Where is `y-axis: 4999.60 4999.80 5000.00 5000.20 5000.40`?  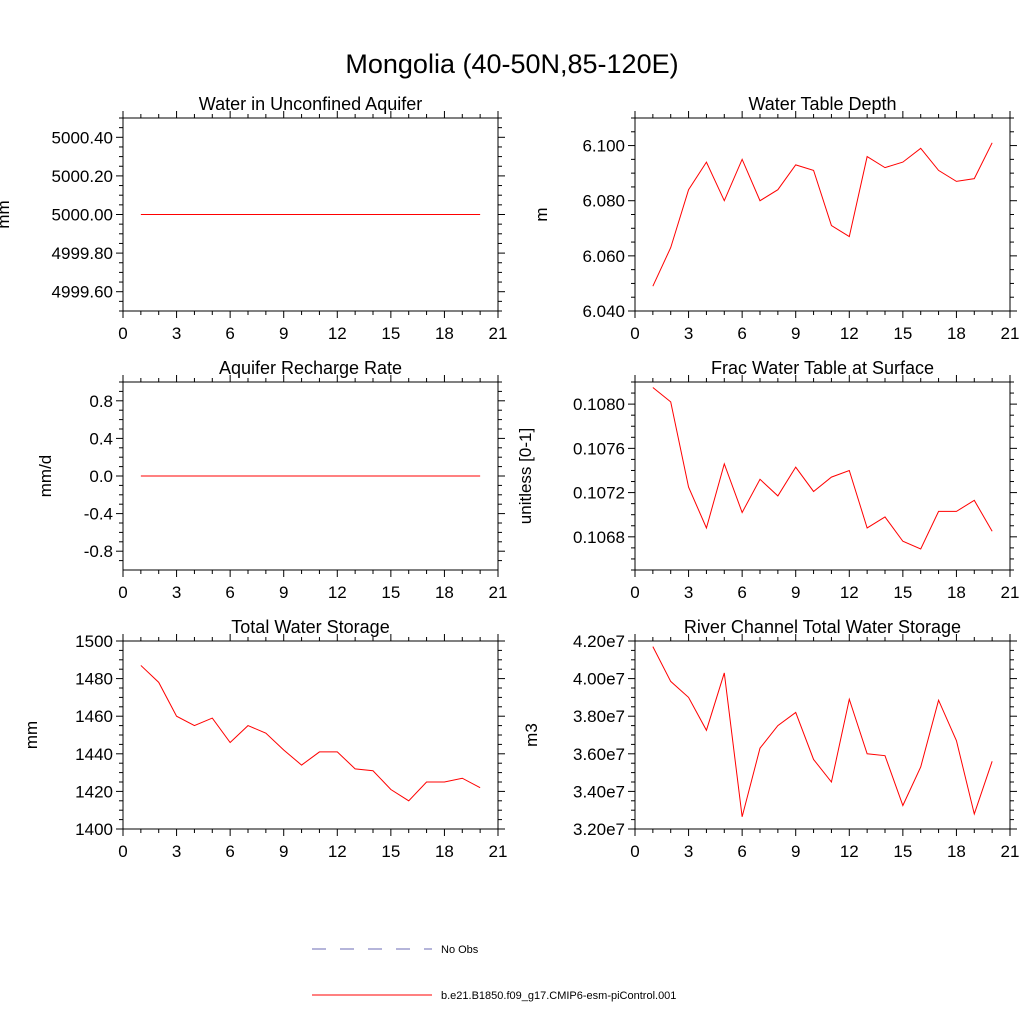
y-axis: 4999.60 4999.80 5000.00 5000.20 5000.40 is located at coordinates (278, 214).